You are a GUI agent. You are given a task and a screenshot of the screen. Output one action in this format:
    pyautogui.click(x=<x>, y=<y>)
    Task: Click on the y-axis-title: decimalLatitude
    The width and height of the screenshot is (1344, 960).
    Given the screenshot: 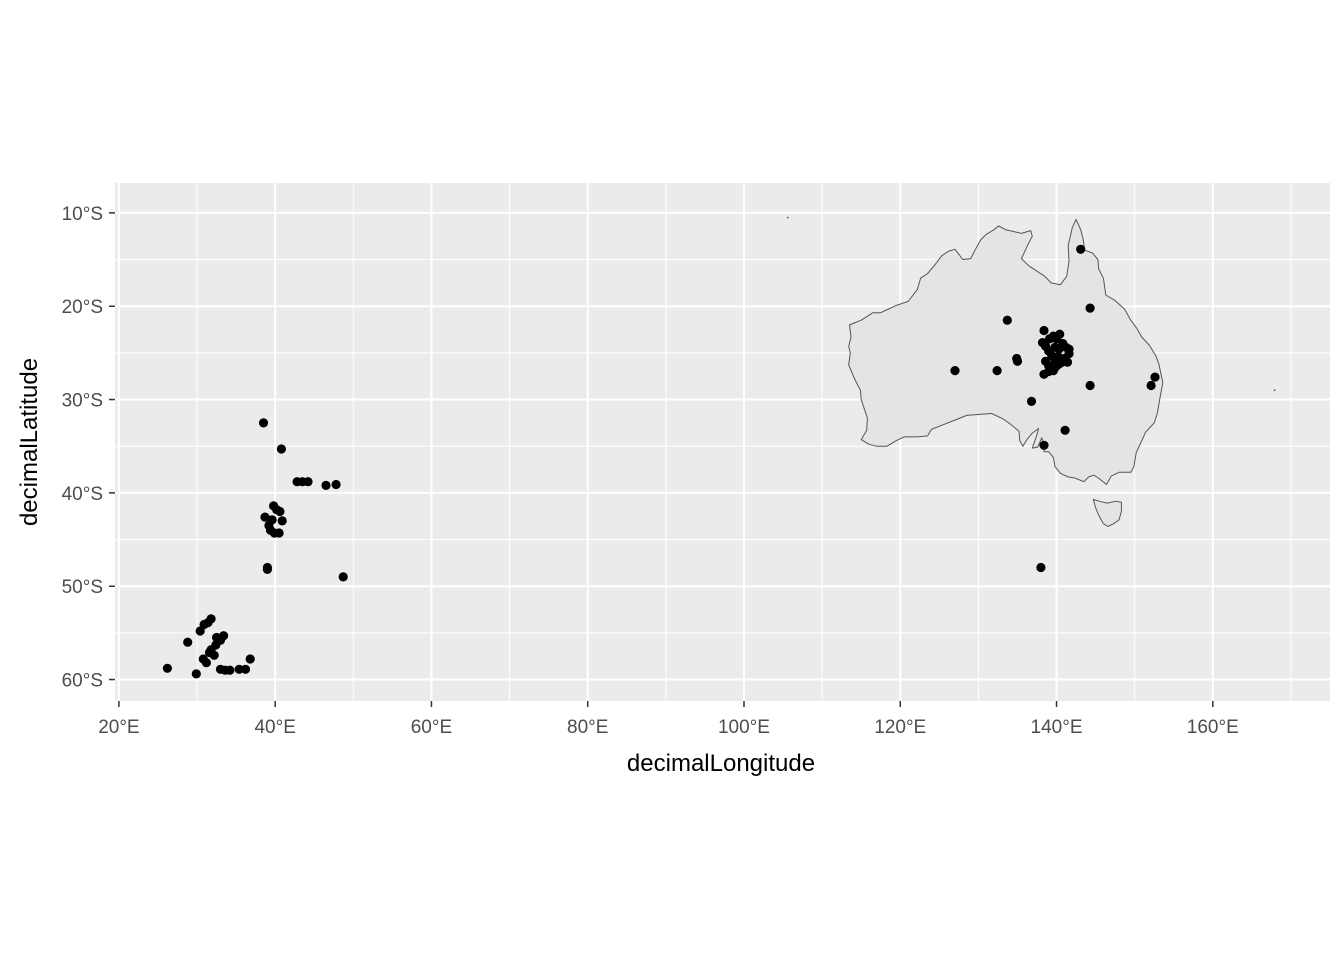 What is the action you would take?
    pyautogui.click(x=29, y=442)
    